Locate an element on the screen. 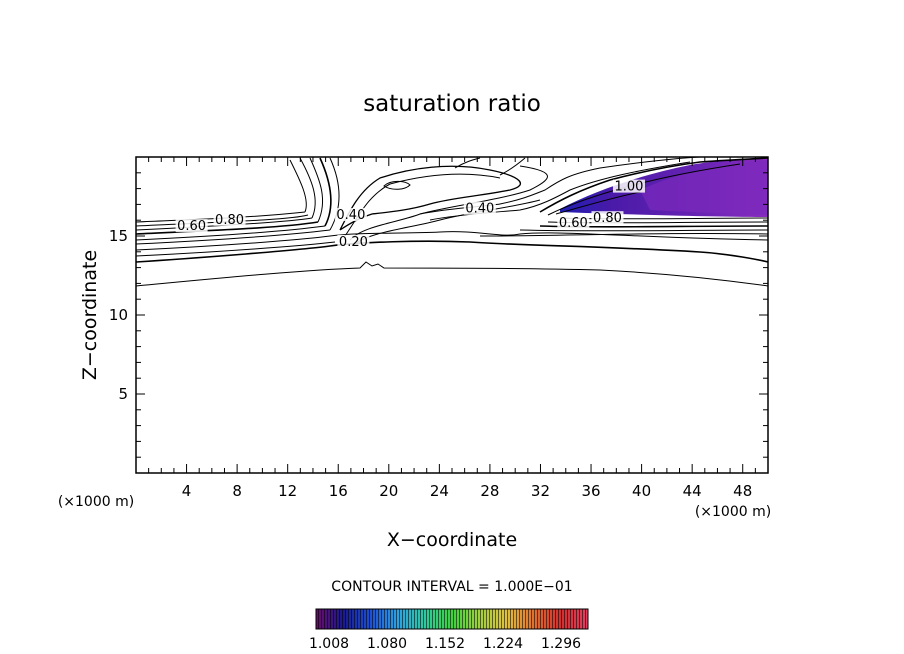 The image size is (904, 654). x-axis-label: X−coordinate is located at coordinates (452, 540).